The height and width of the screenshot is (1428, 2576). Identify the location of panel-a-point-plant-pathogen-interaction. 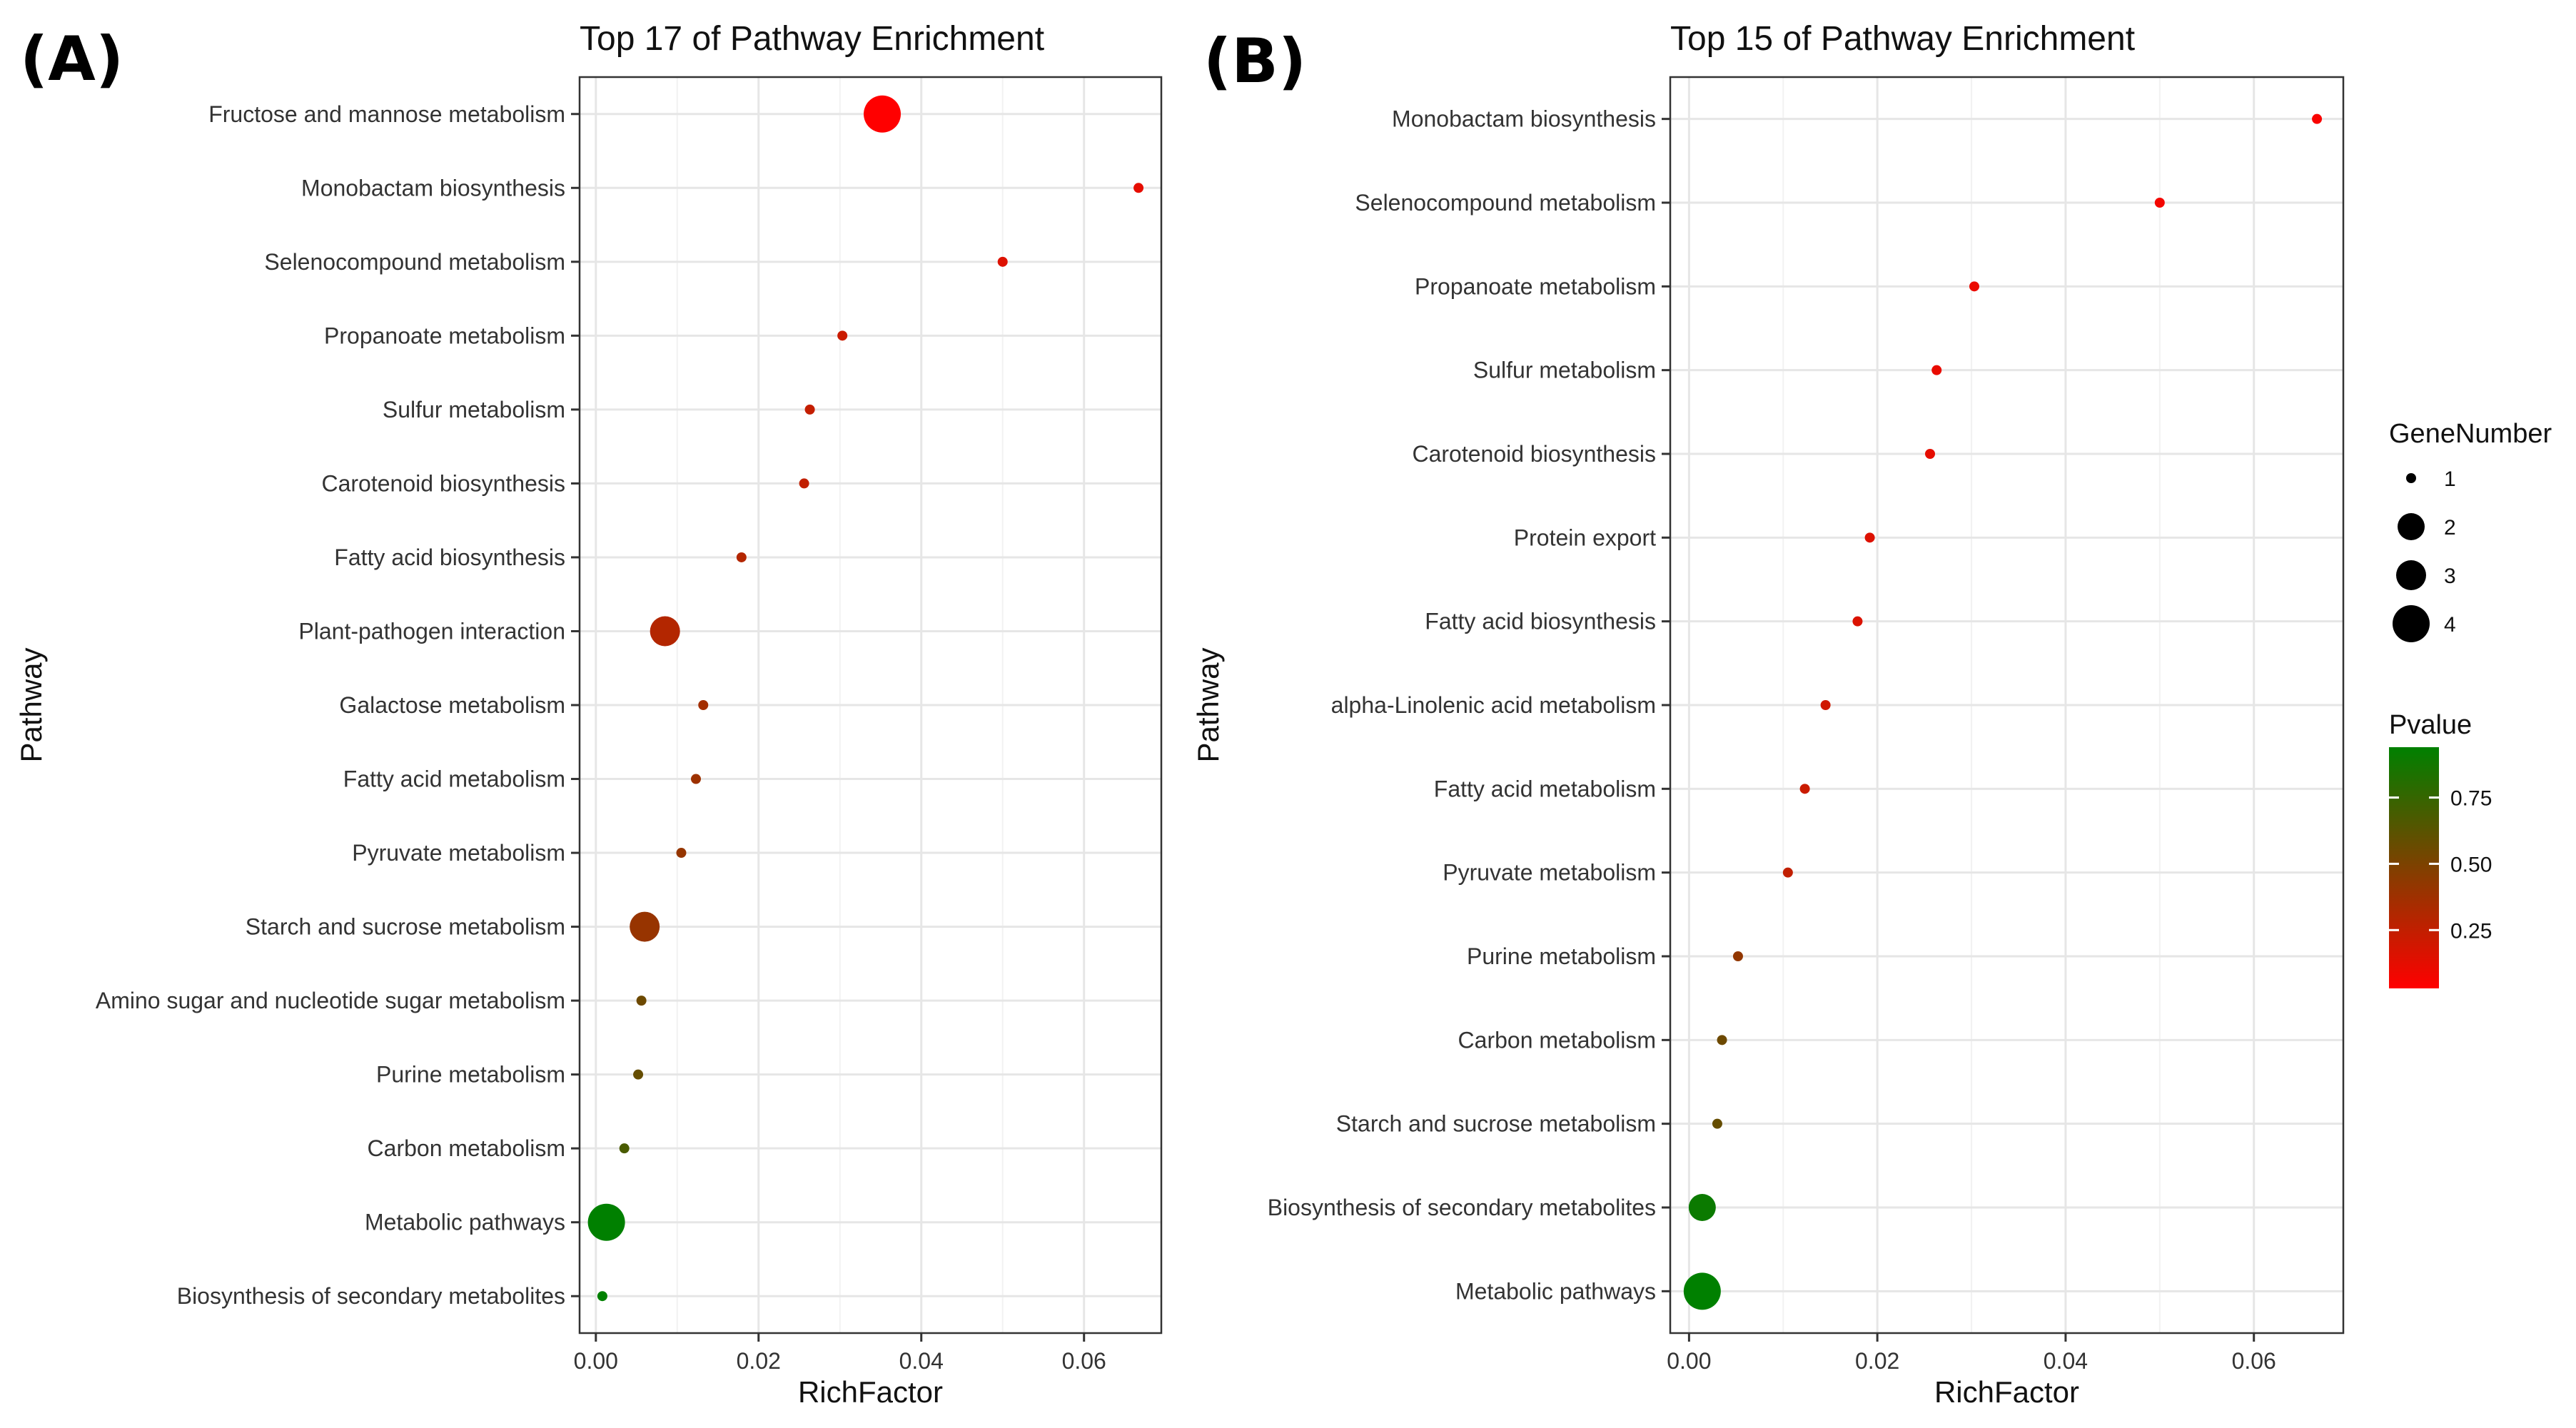
(665, 631).